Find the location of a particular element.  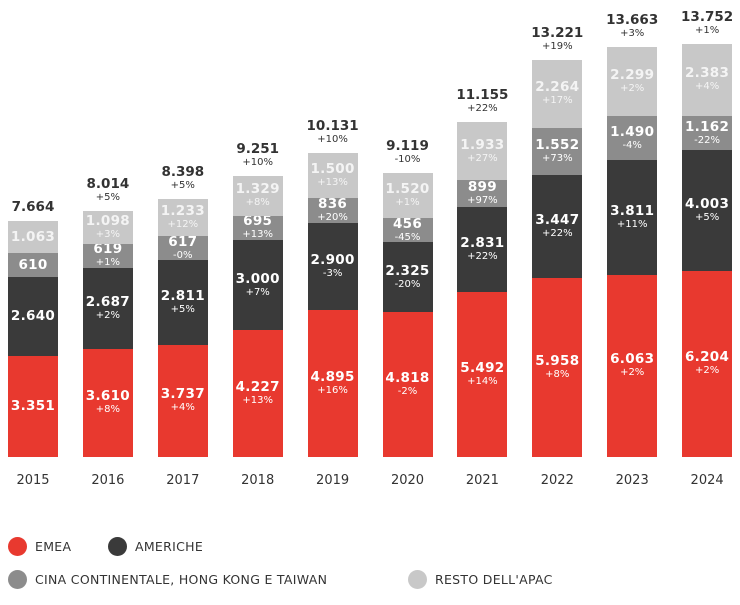

segment-growth-label: +20% is located at coordinates (332, 217).